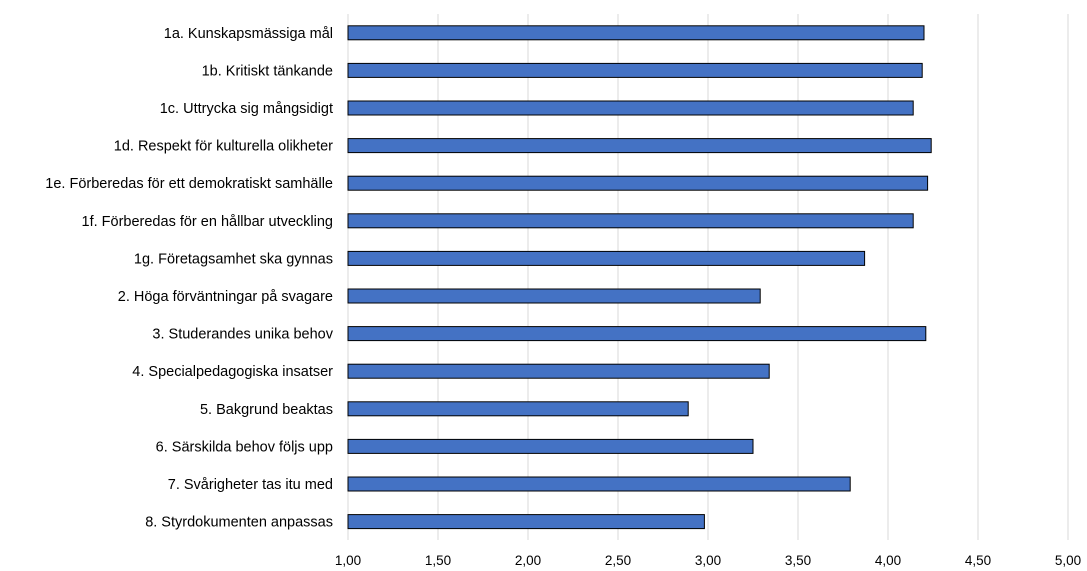  I want to click on category-label: 1a. Kunskapsmässiga mål, so click(248, 34).